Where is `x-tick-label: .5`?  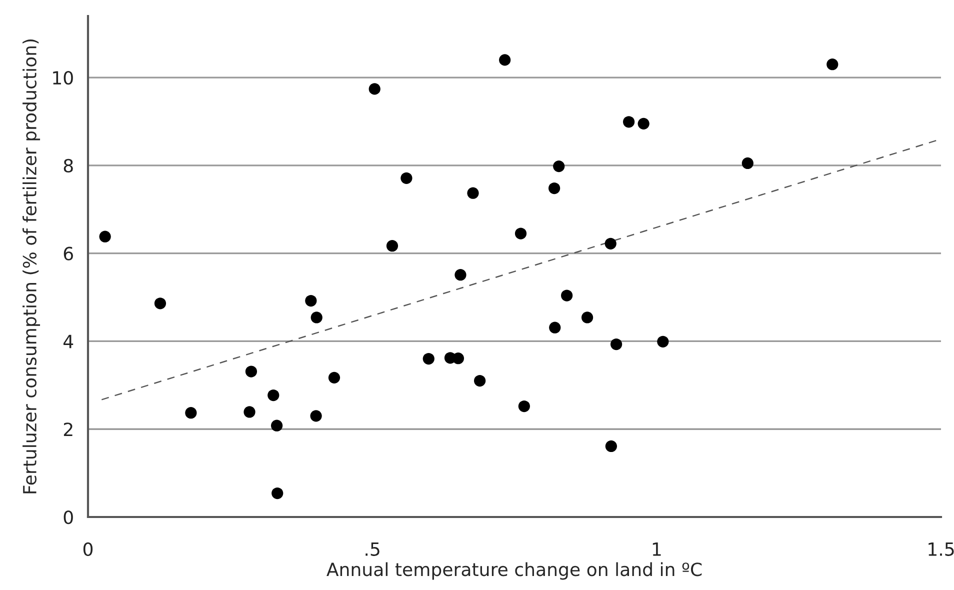 x-tick-label: .5 is located at coordinates (373, 549).